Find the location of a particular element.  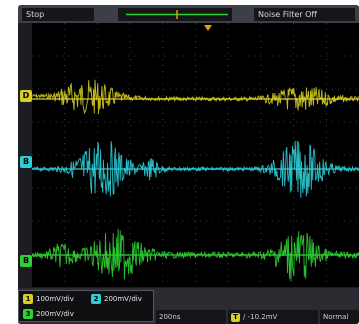

channel-1-scale: 1 100mV/div is located at coordinates (48, 299).